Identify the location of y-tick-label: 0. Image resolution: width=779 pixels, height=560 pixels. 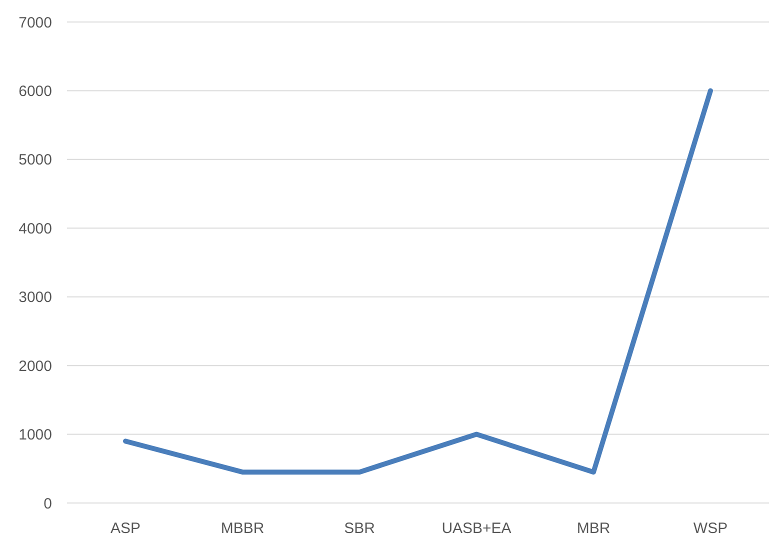
(48, 503).